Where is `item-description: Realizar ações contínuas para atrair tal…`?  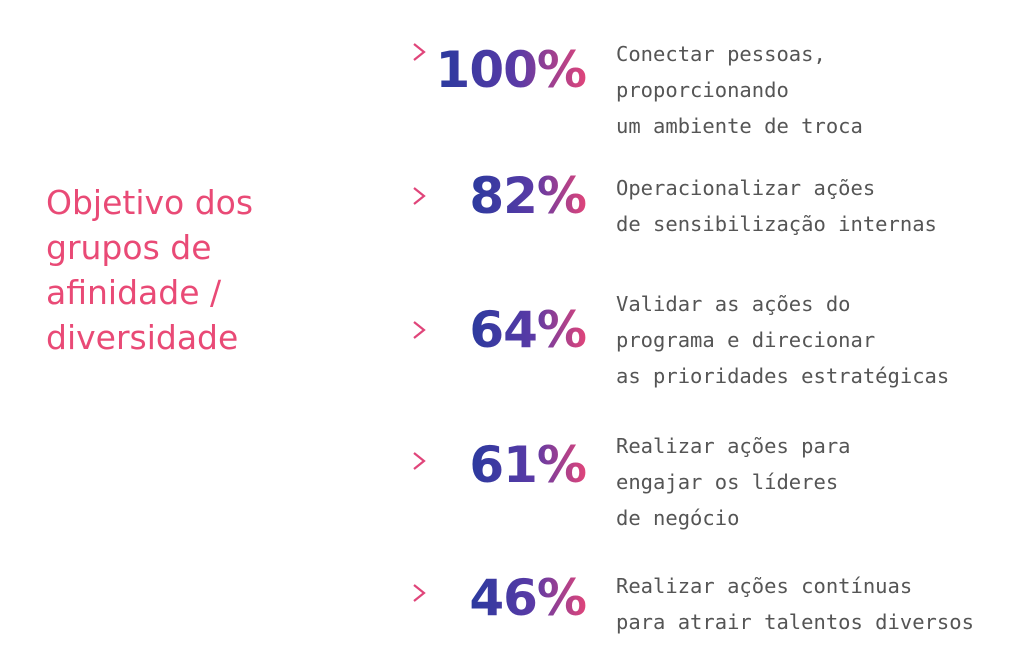 item-description: Realizar ações contínuas para atrair tal… is located at coordinates (816, 604).